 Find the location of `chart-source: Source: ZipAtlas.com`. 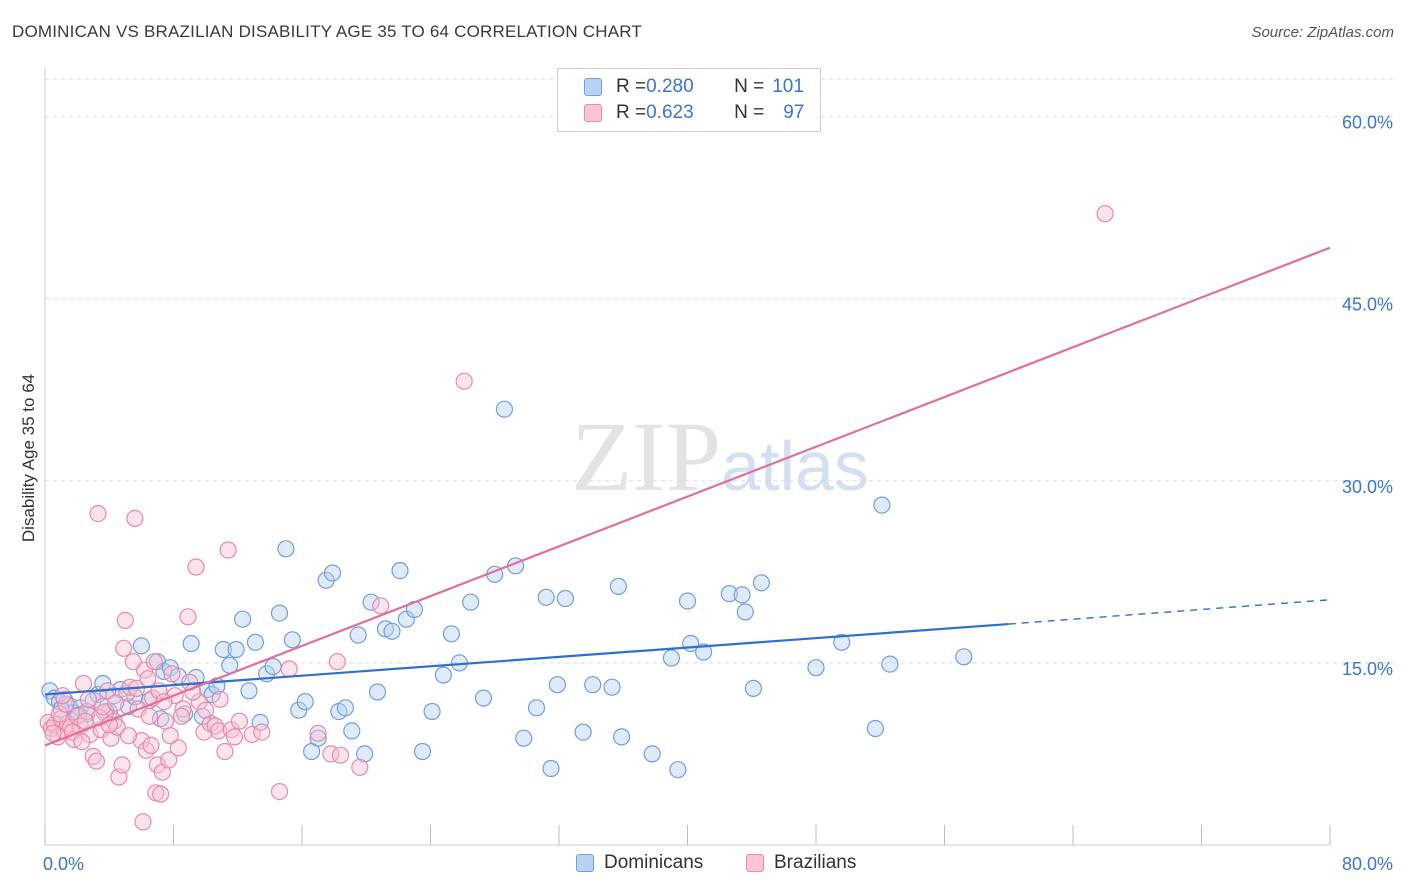

chart-source: Source: ZipAtlas.com is located at coordinates (1322, 32).